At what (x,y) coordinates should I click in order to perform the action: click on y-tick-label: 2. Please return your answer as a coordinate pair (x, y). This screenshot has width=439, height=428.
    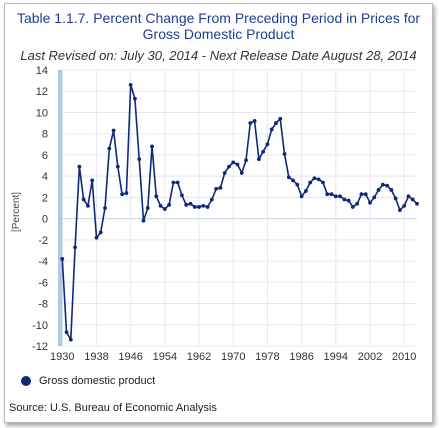
    Looking at the image, I should click on (45, 198).